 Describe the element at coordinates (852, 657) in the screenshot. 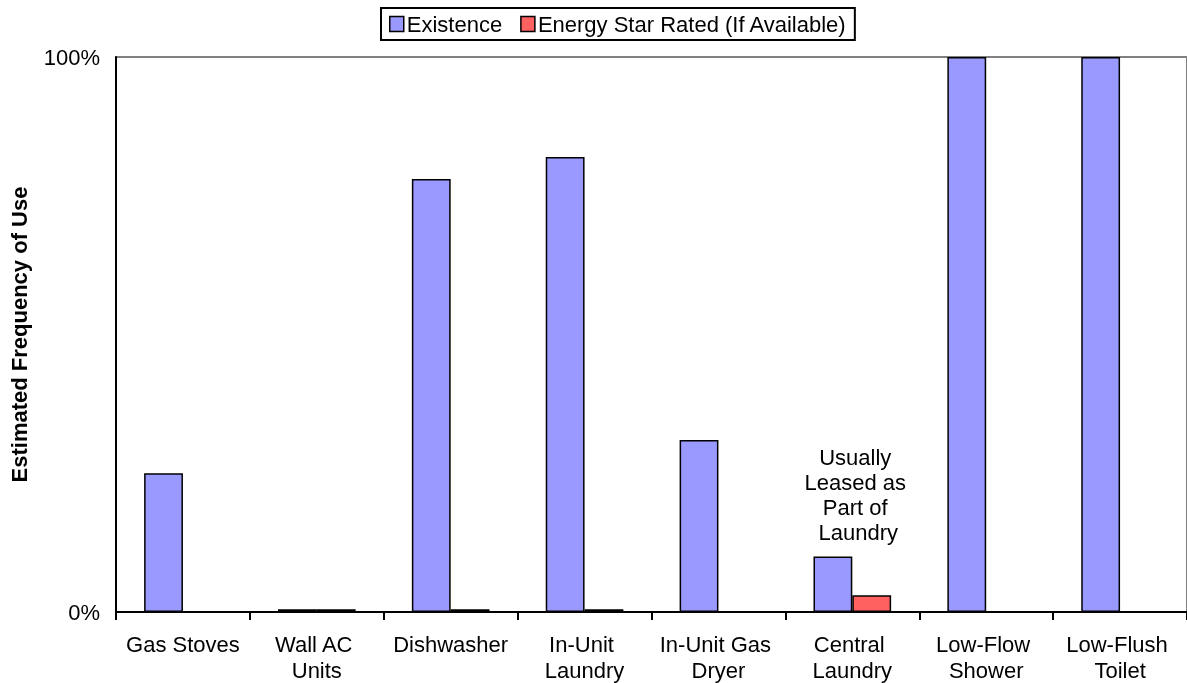

I see `x-tick-label: Central Laundry` at that location.